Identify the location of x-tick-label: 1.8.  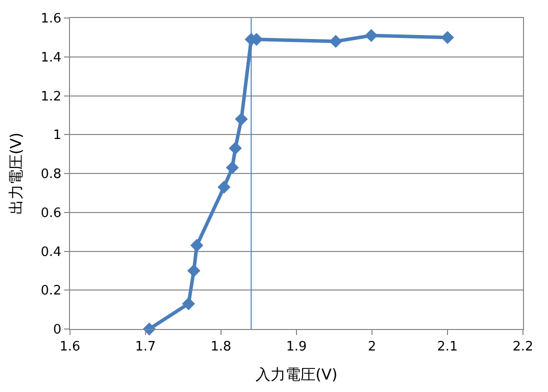
(221, 347).